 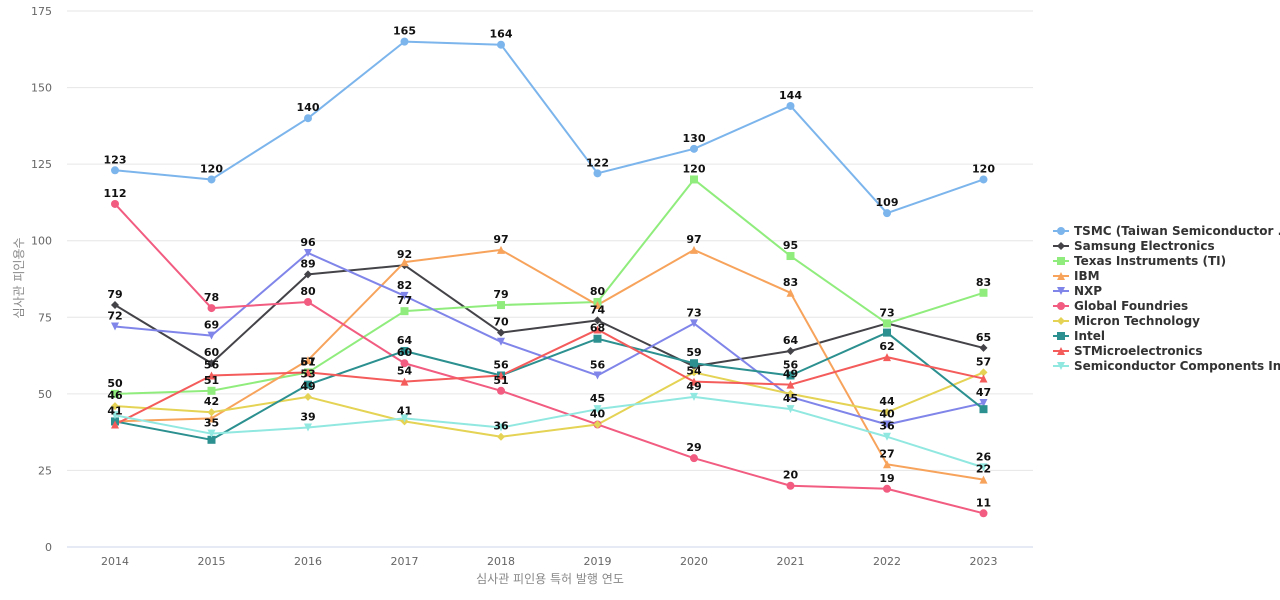 What do you see at coordinates (1139, 261) in the screenshot?
I see `legend-item: Texas Instruments (TI)` at bounding box center [1139, 261].